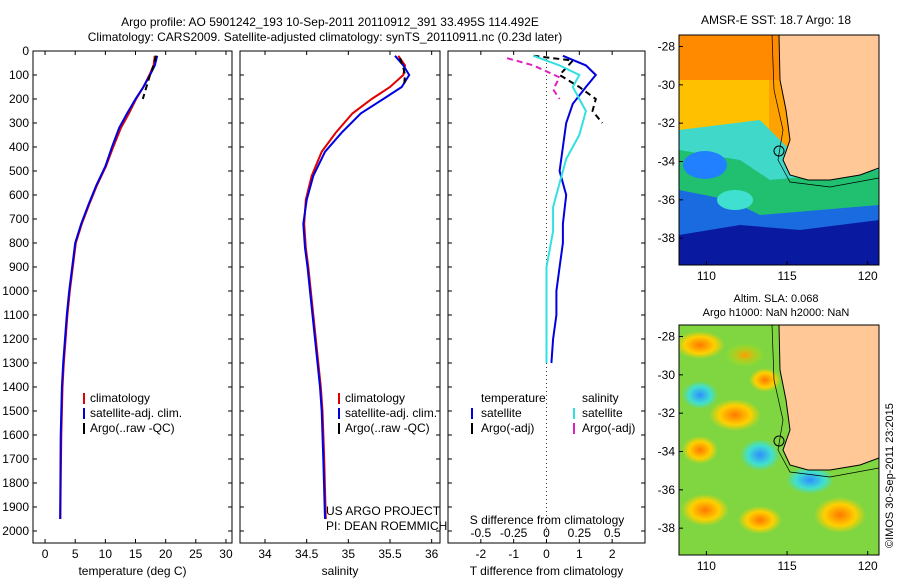 The height and width of the screenshot is (580, 900). I want to click on x-tick-label: -1, so click(513, 554).